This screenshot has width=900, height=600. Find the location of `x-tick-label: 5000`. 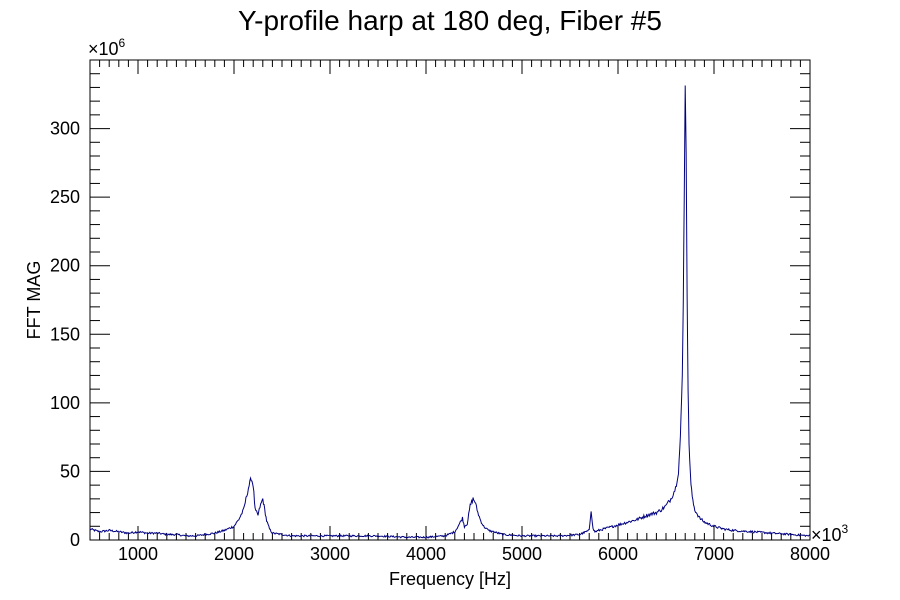

x-tick-label: 5000 is located at coordinates (522, 554).